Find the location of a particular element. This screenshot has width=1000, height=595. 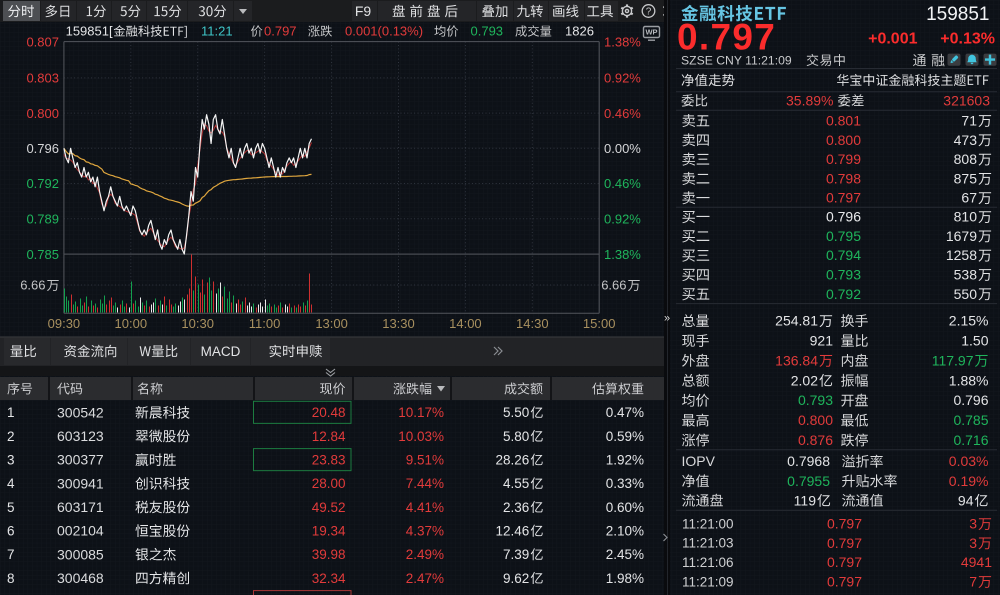

svg-text: 8 is located at coordinates (11, 578).